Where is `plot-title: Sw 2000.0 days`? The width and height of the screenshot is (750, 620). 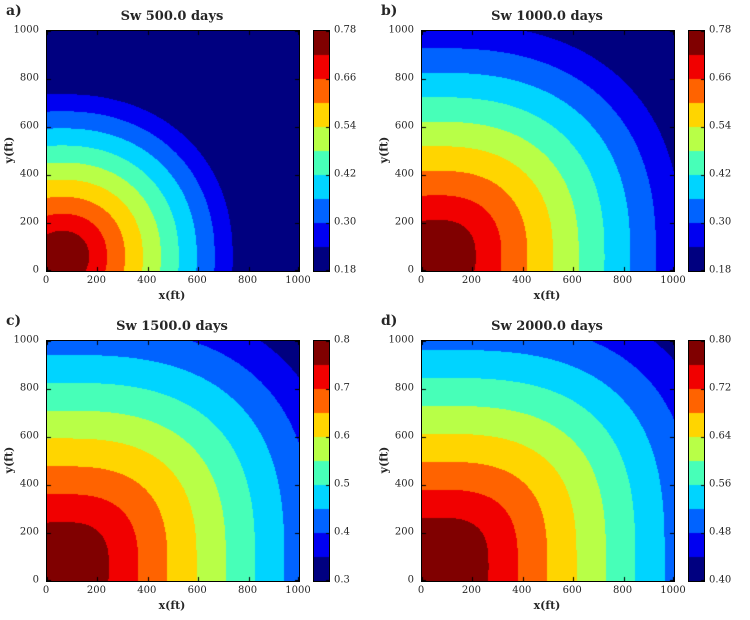
plot-title: Sw 2000.0 days is located at coordinates (547, 326).